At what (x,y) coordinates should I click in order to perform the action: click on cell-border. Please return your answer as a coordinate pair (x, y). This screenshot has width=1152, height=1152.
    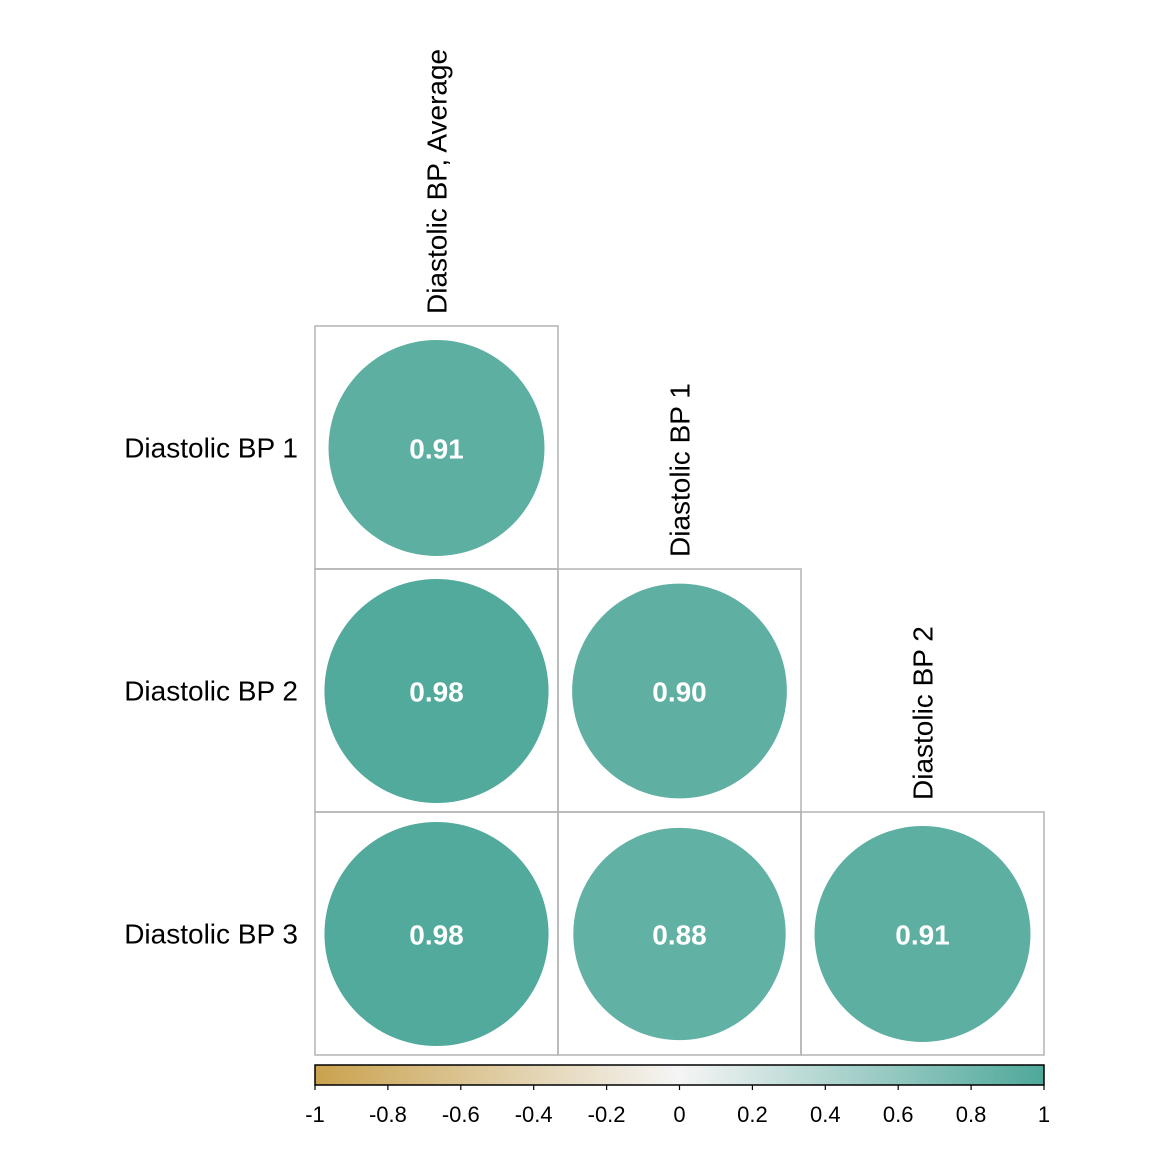
    Looking at the image, I should click on (922, 933).